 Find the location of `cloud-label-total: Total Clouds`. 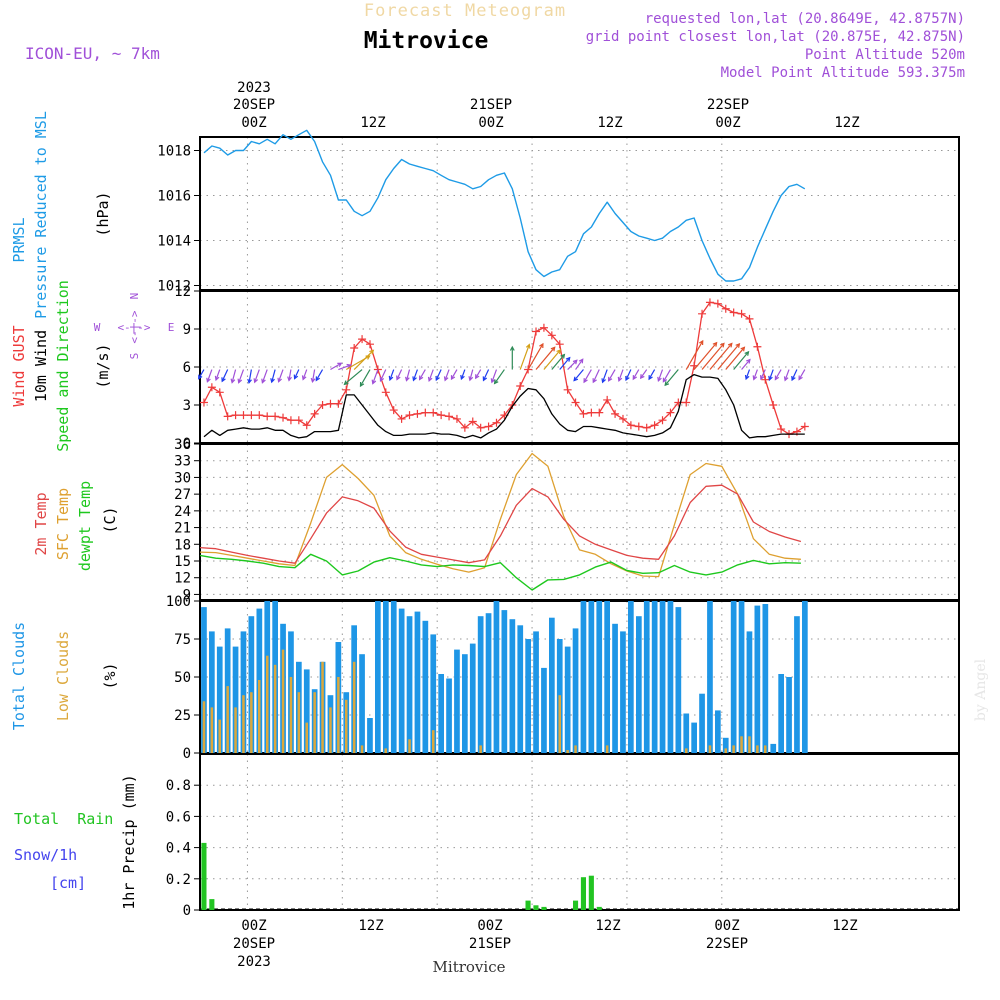

cloud-label-total: Total Clouds is located at coordinates (19, 676).